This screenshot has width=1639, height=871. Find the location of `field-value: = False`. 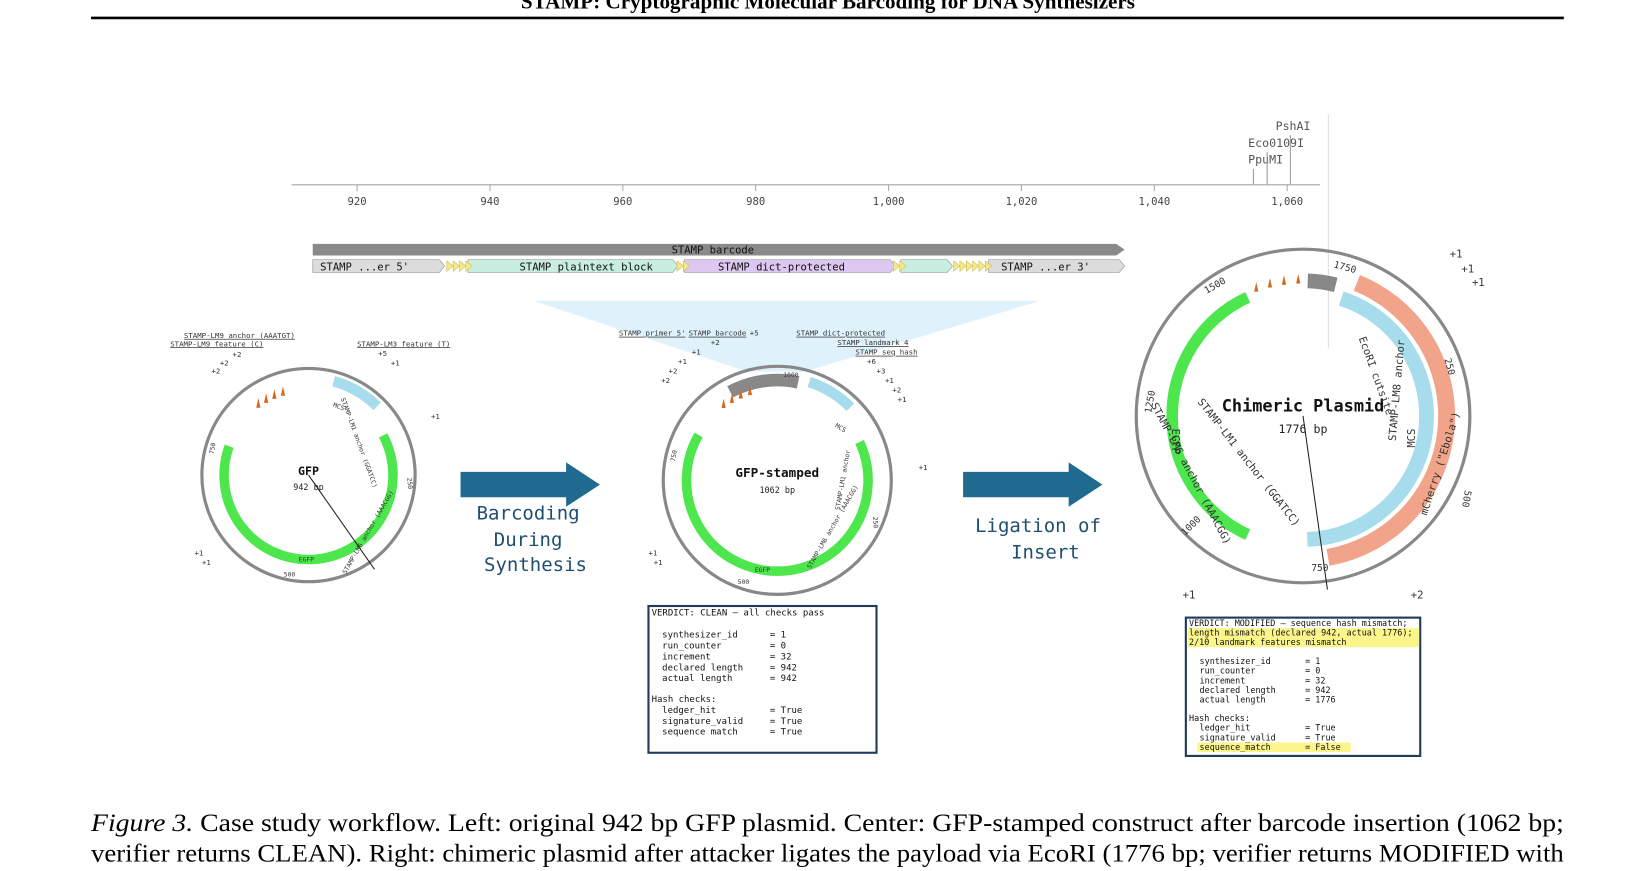

field-value: = False is located at coordinates (1323, 747).